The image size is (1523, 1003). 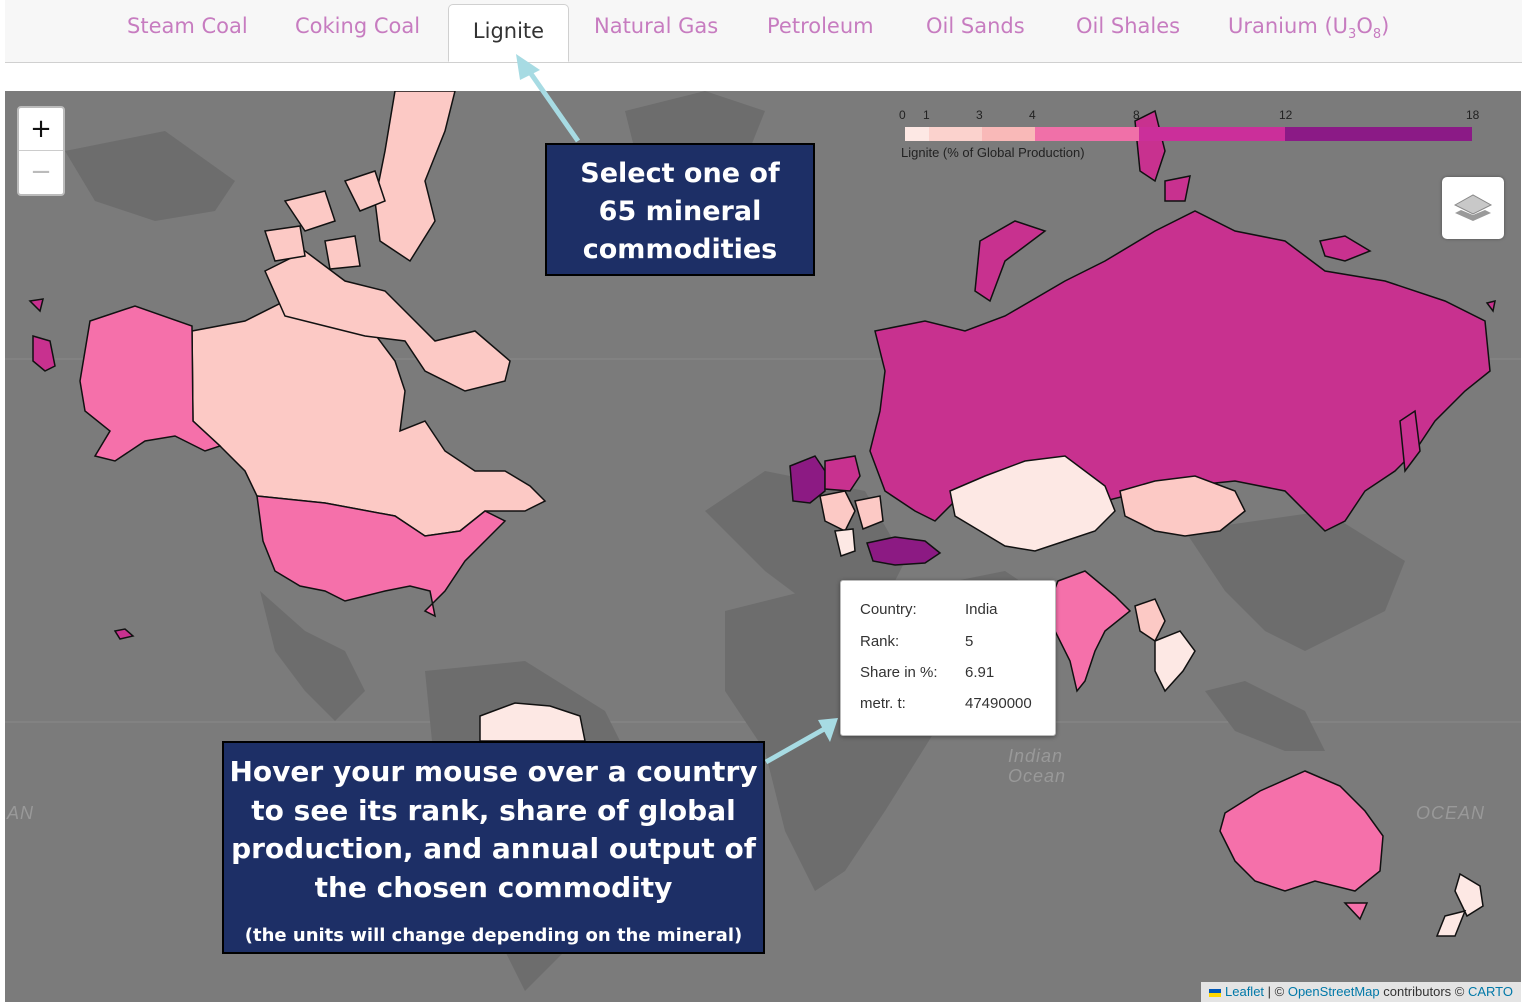 I want to click on country-usa, so click(x=381, y=556).